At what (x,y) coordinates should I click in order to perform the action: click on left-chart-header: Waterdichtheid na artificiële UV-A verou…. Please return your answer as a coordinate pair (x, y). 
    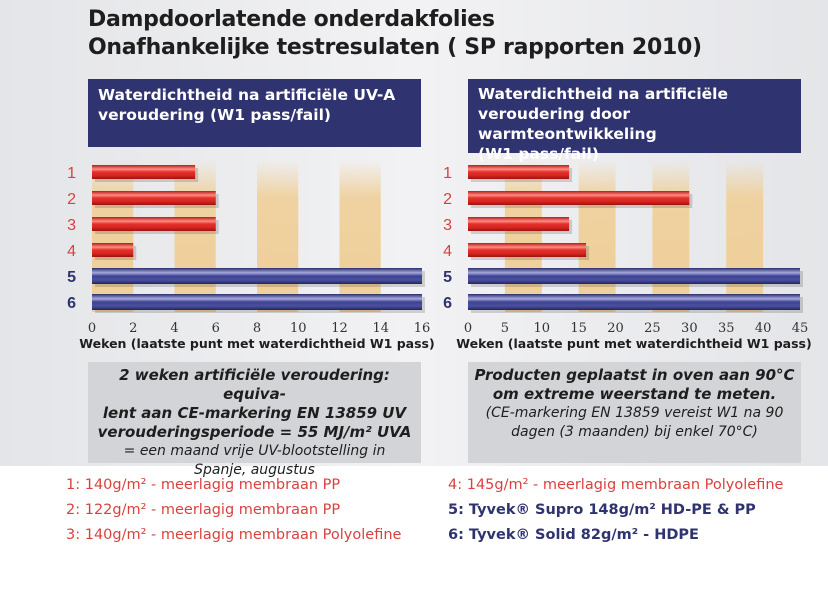
    Looking at the image, I should click on (254, 113).